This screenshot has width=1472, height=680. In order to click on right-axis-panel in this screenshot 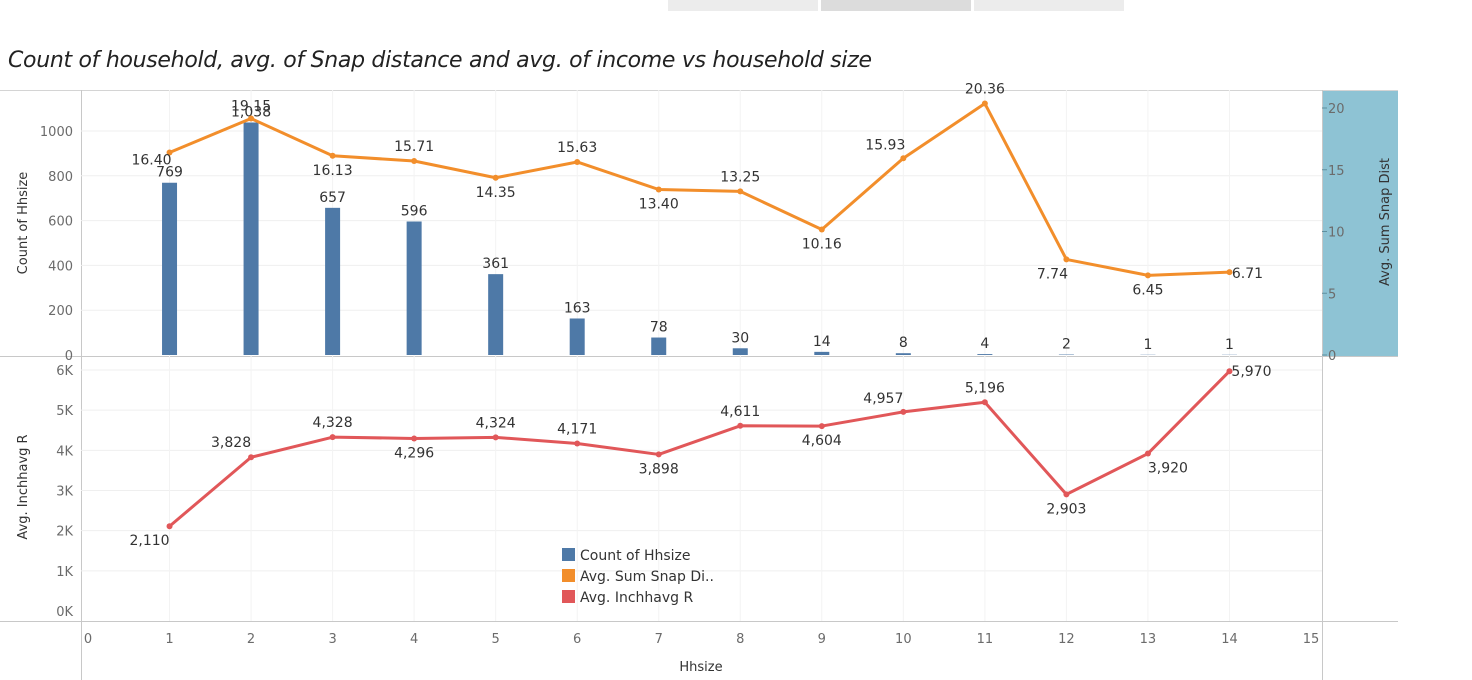, I will do `click(1360, 223)`.